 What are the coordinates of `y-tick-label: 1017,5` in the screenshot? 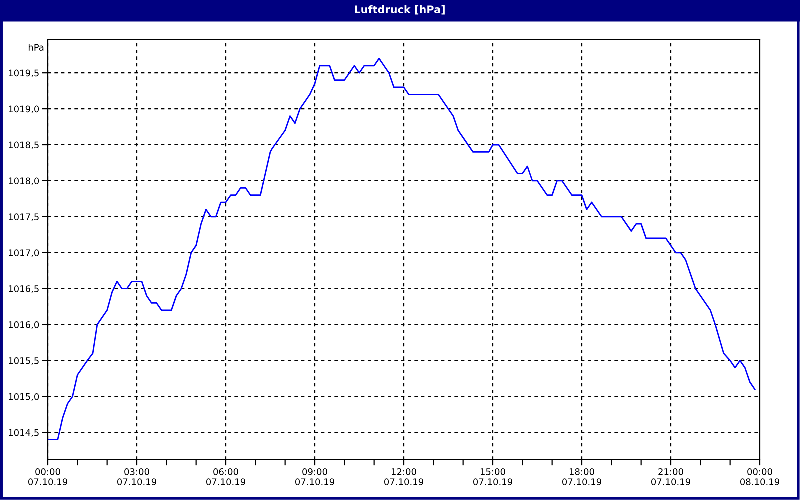 It's located at (24, 218).